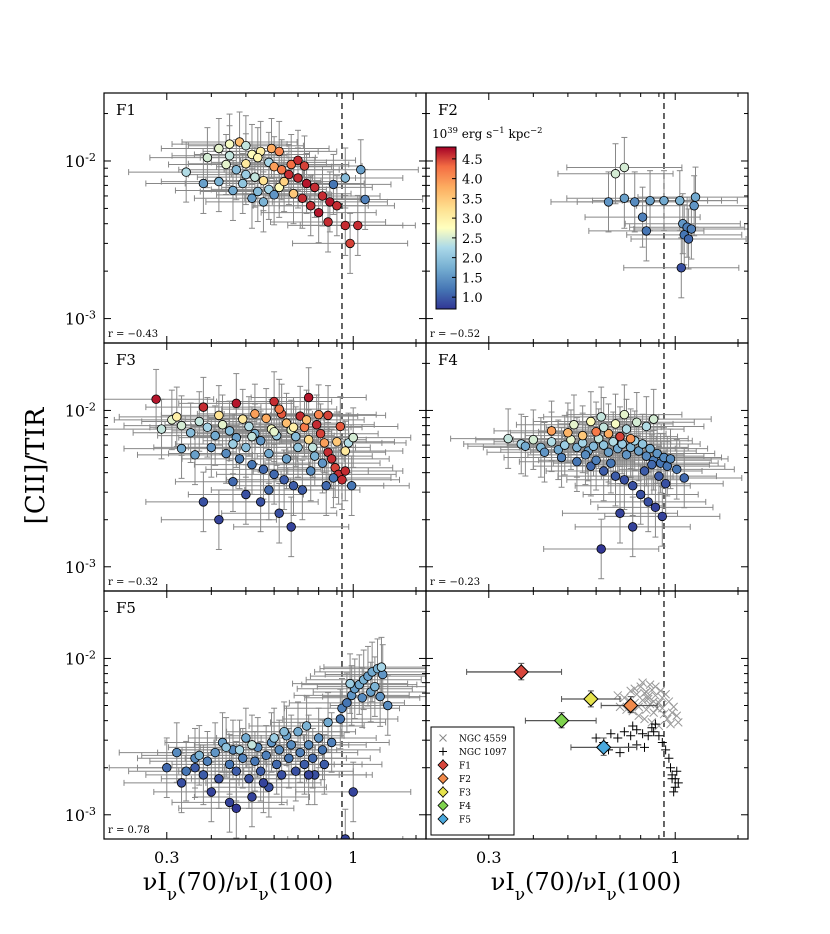  I want to click on panel-label: F4, so click(448, 360).